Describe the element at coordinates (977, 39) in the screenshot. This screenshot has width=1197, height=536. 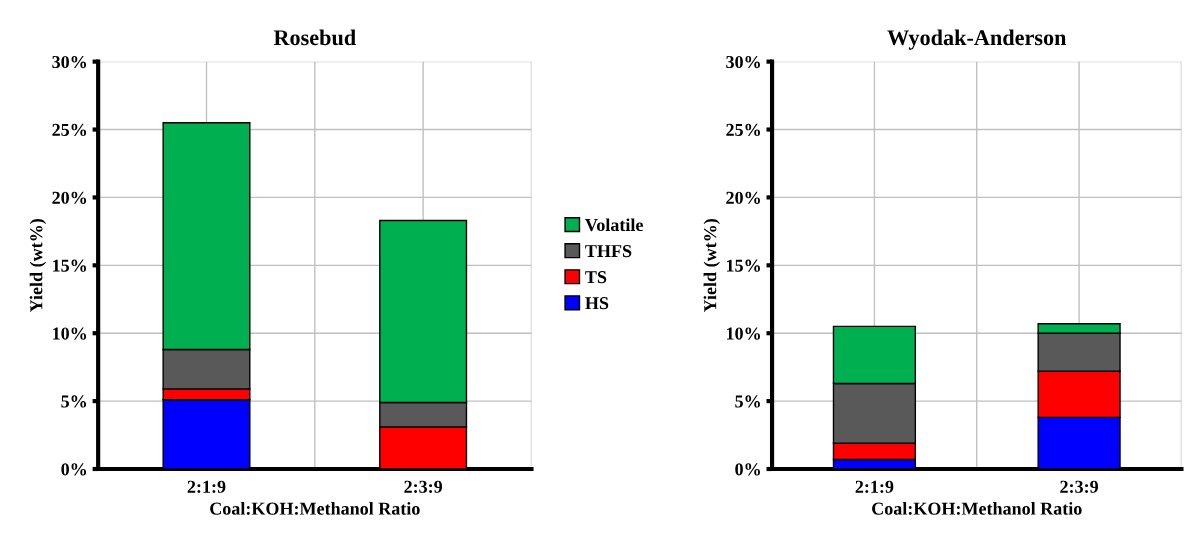
I see `chart-title: Wyodak-Anderson` at that location.